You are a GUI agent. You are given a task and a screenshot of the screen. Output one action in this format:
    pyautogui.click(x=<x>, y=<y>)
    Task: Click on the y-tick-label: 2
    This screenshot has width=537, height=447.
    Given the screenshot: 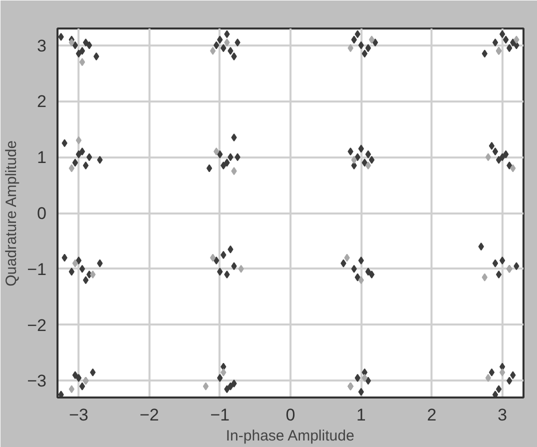 What is the action you would take?
    pyautogui.click(x=42, y=102)
    